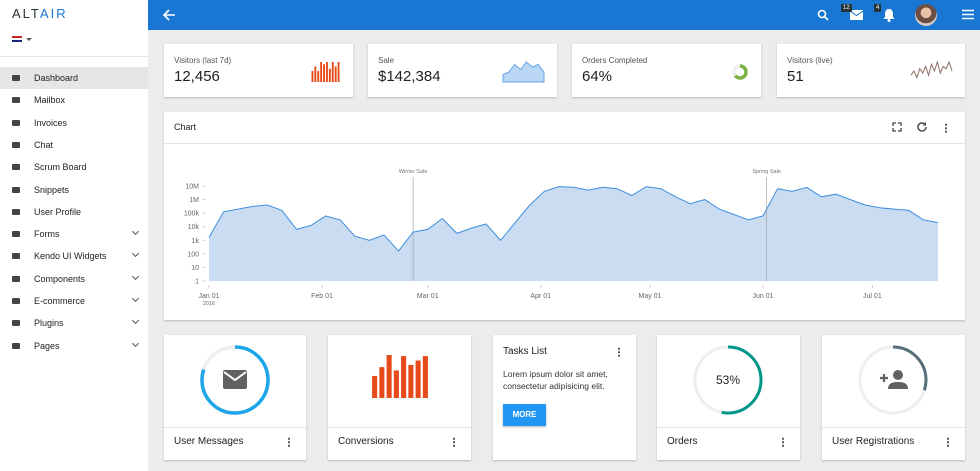 Image resolution: width=980 pixels, height=471 pixels. Describe the element at coordinates (872, 296) in the screenshot. I see `x-tick-label: Jul 01` at that location.